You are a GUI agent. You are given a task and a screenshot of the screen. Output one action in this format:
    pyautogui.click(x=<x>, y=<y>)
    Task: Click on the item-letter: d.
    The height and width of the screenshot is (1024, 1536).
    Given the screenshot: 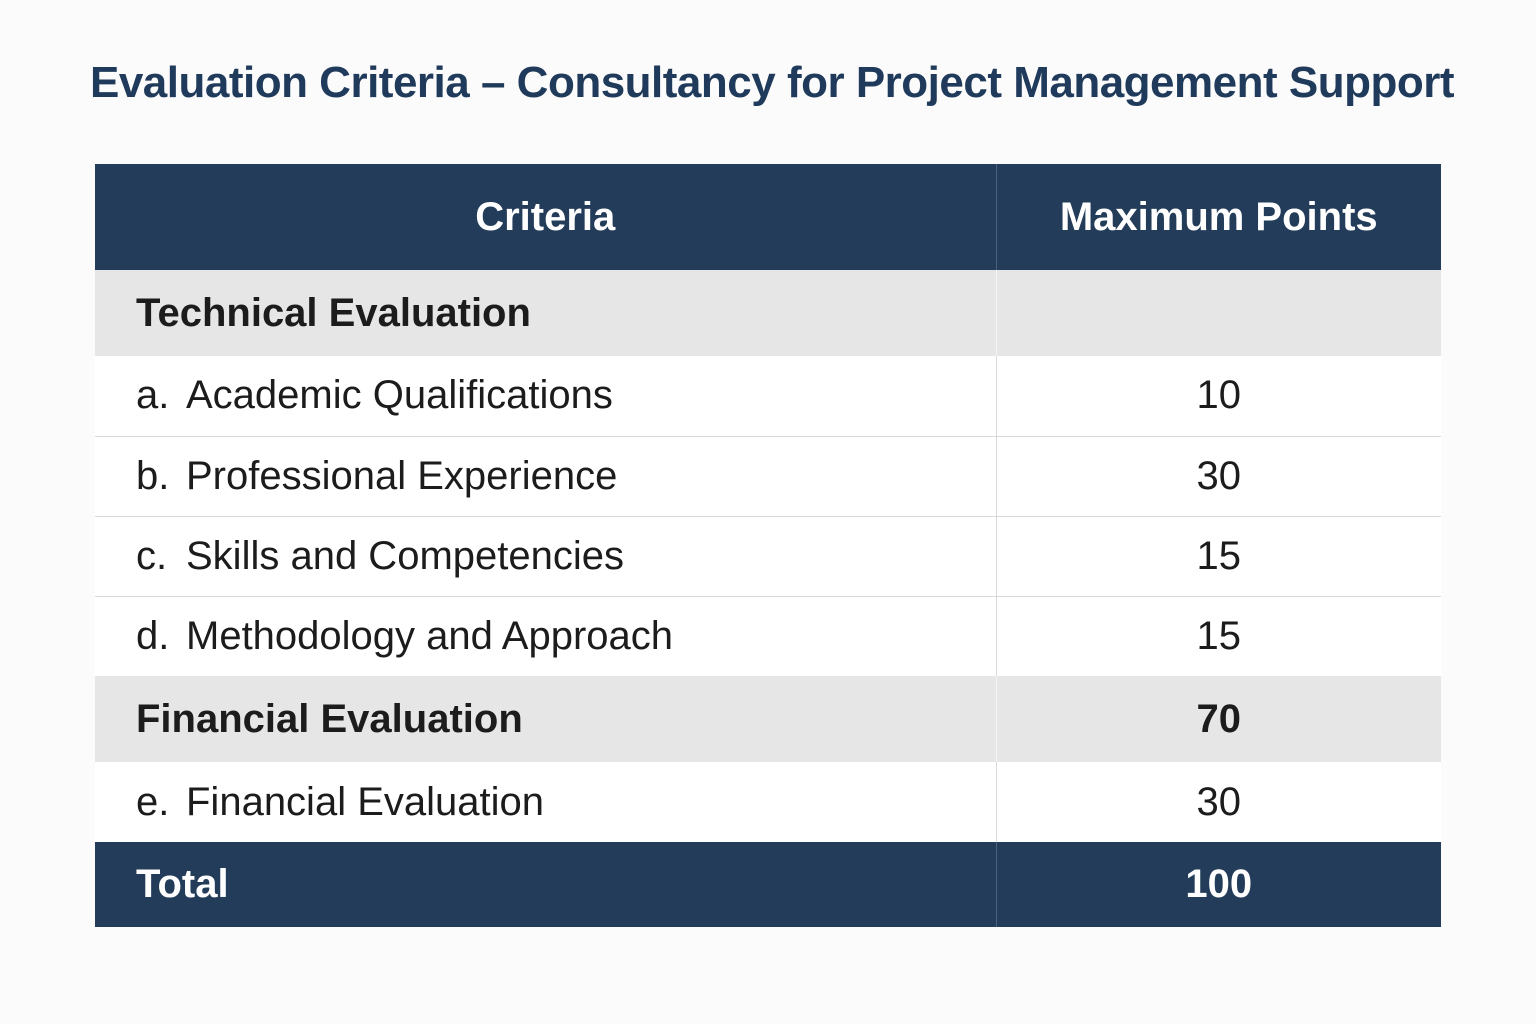 What is the action you would take?
    pyautogui.click(x=153, y=635)
    